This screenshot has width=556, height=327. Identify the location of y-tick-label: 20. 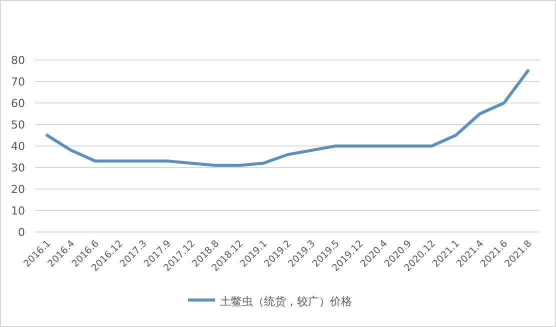
(18, 189).